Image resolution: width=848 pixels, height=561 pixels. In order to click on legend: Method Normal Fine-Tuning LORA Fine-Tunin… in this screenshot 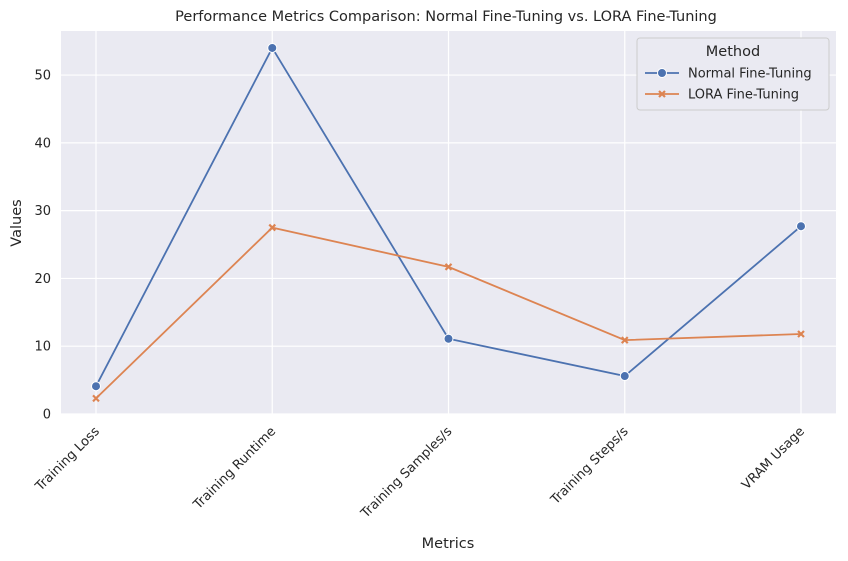, I will do `click(733, 74)`.